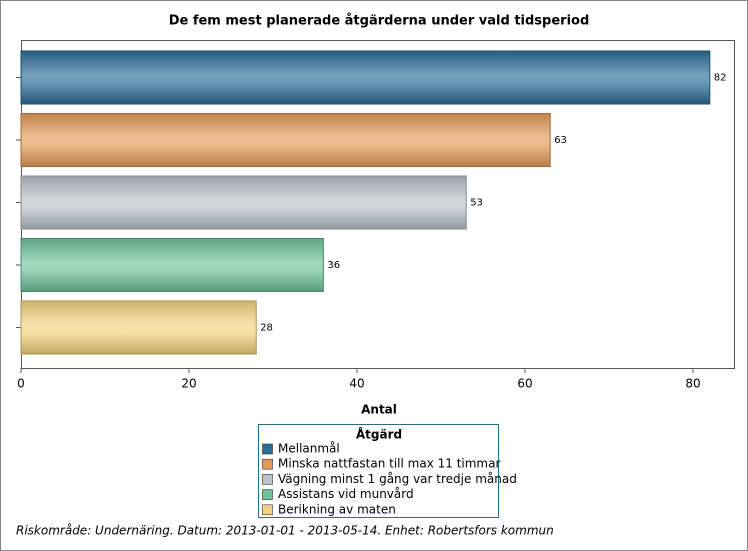  Describe the element at coordinates (397, 479) in the screenshot. I see `legend-label: Vägning minst 1 gång var tredje månad` at that location.